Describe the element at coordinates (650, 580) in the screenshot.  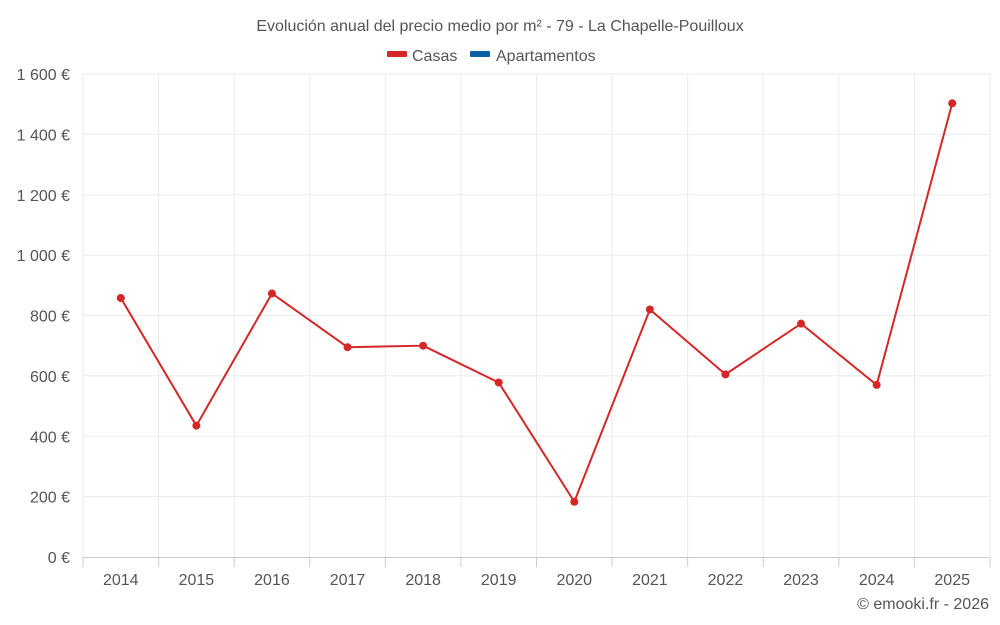
I see `x-tick-label: 2021` at that location.